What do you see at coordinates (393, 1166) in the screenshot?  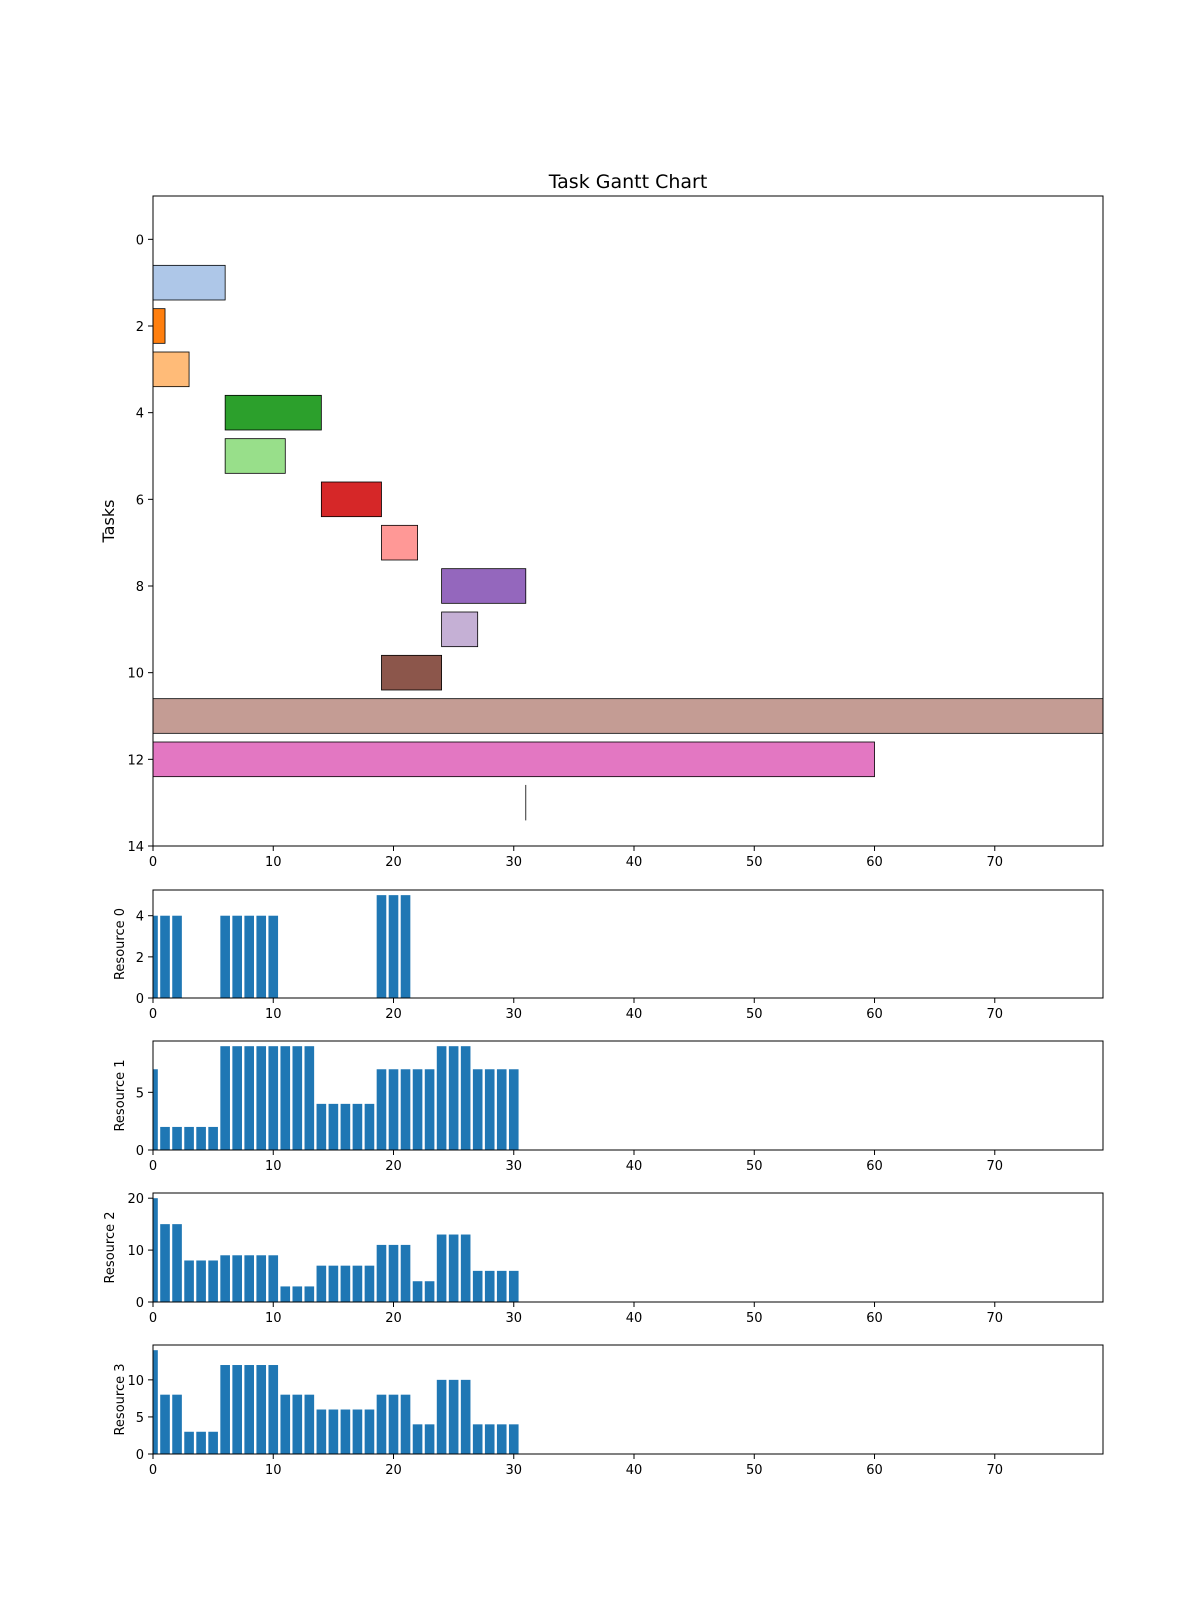 I see `x-tick-label: 20` at bounding box center [393, 1166].